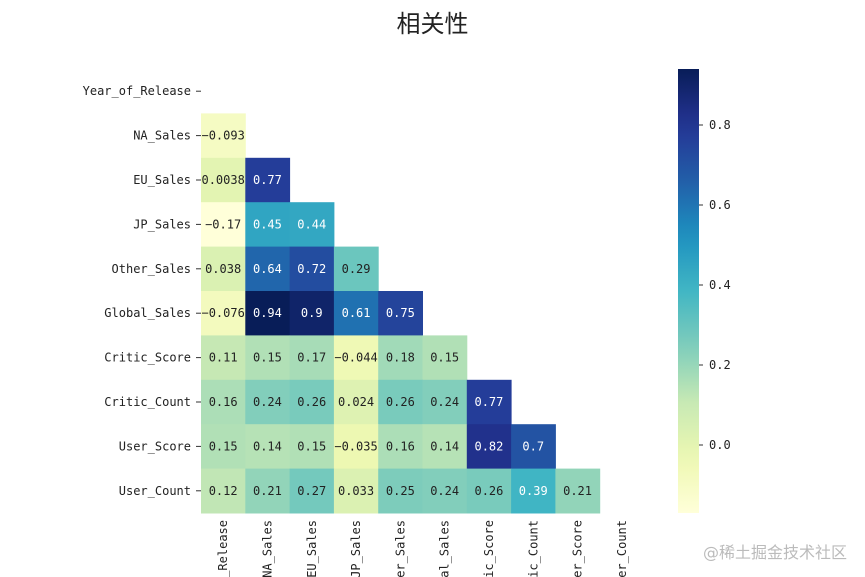 The height and width of the screenshot is (577, 865). I want to click on row-tick-label: Critic_Count, so click(147, 402).